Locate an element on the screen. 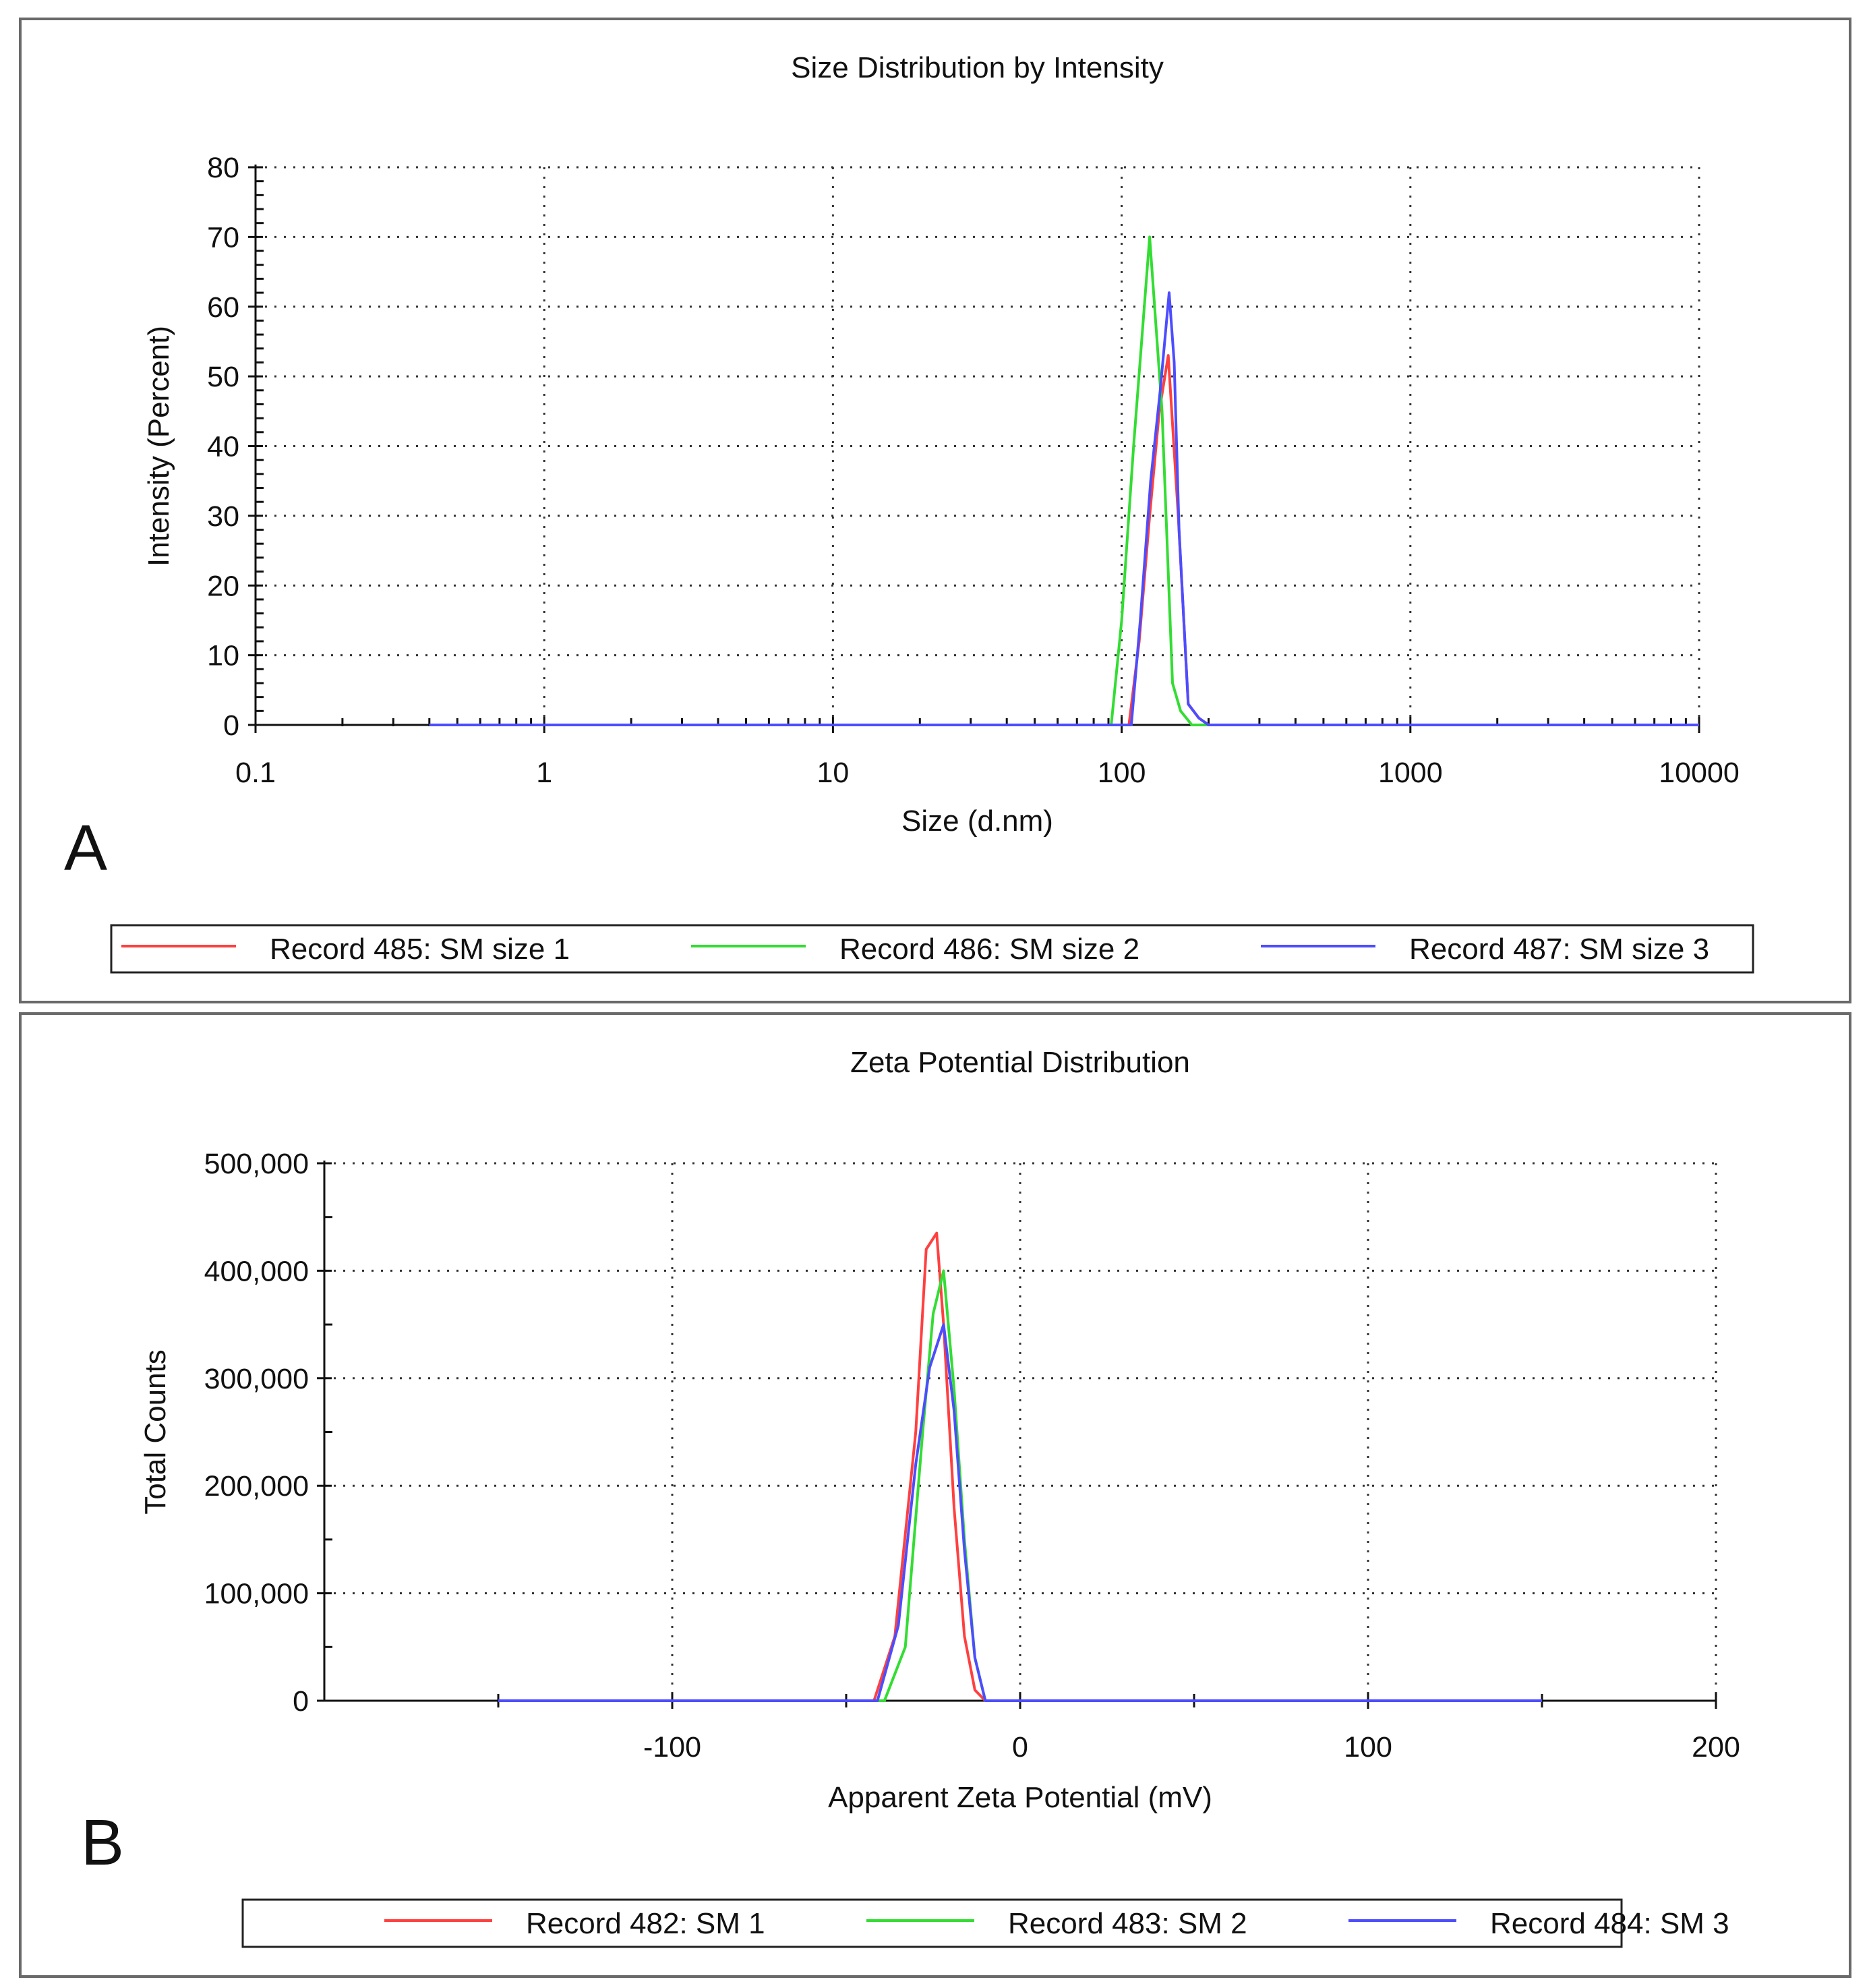 This screenshot has height=1988, width=1869. y-tick-label: 80 is located at coordinates (223, 168).